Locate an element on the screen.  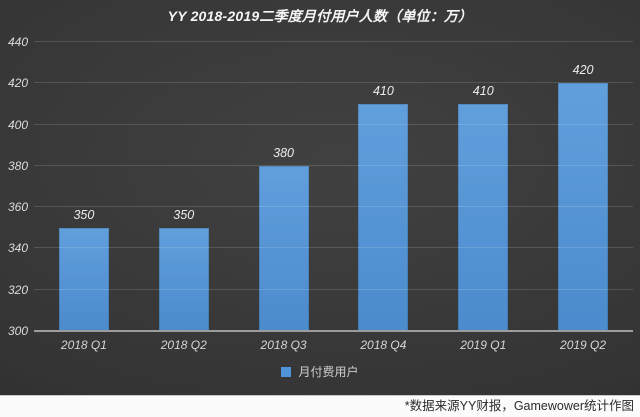
legend-label: 月付费用户 is located at coordinates (328, 372).